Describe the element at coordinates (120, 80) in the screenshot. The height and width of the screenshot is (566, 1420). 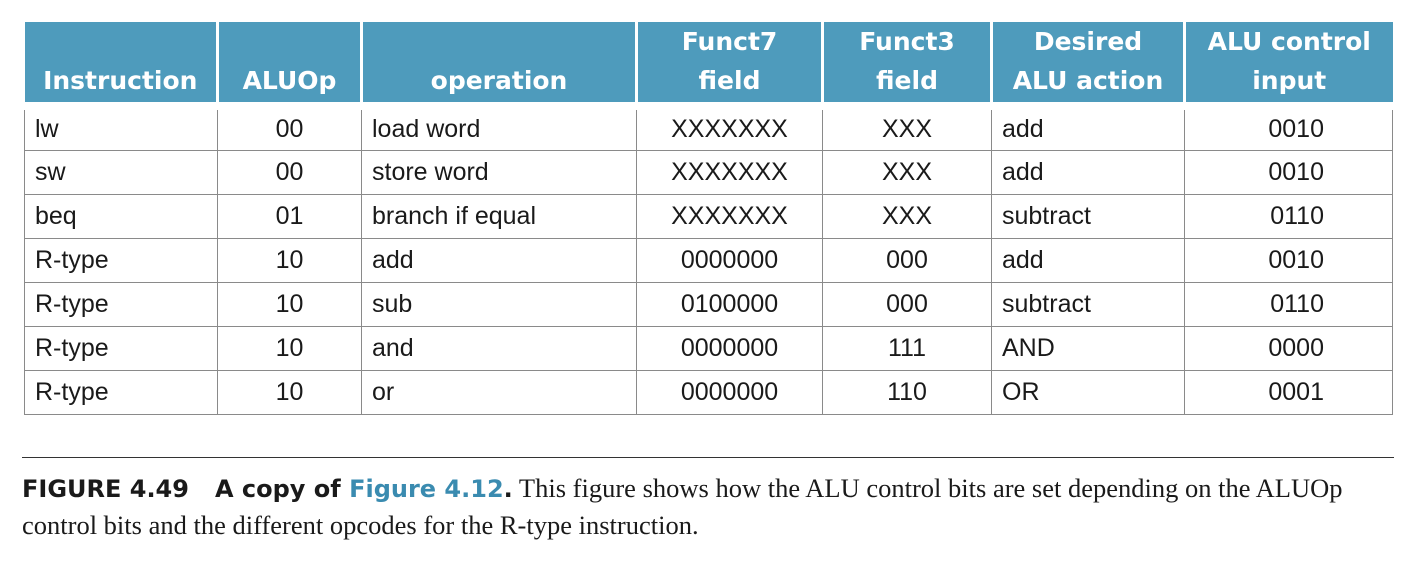
I see `header-line-2: Instruction` at that location.